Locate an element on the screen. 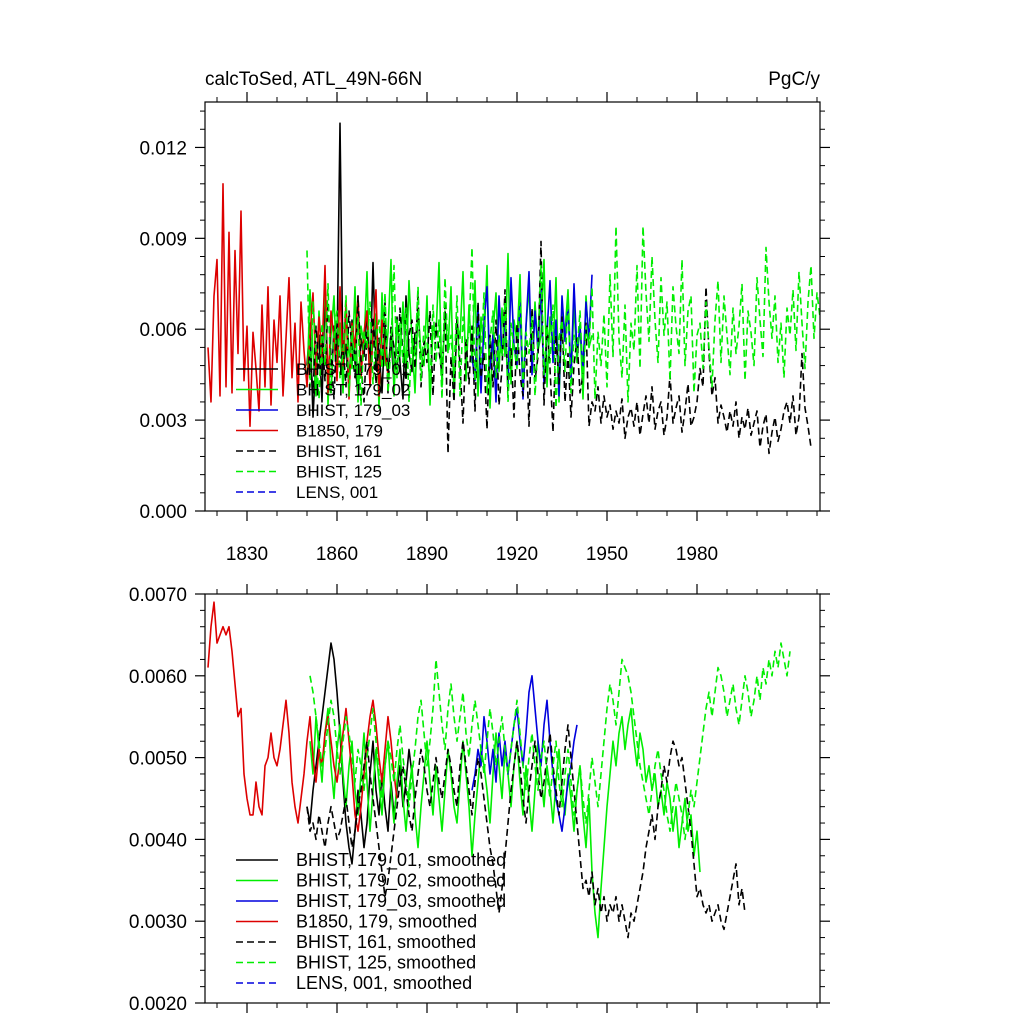  y-tick-label: 0.006 is located at coordinates (163, 330).